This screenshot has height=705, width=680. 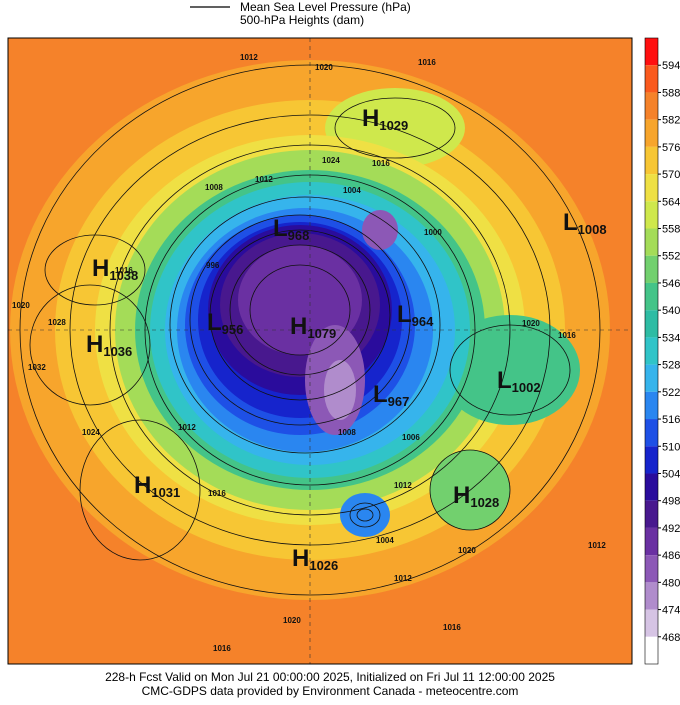 What do you see at coordinates (671, 311) in the screenshot?
I see `colorbar-label: 540` at bounding box center [671, 311].